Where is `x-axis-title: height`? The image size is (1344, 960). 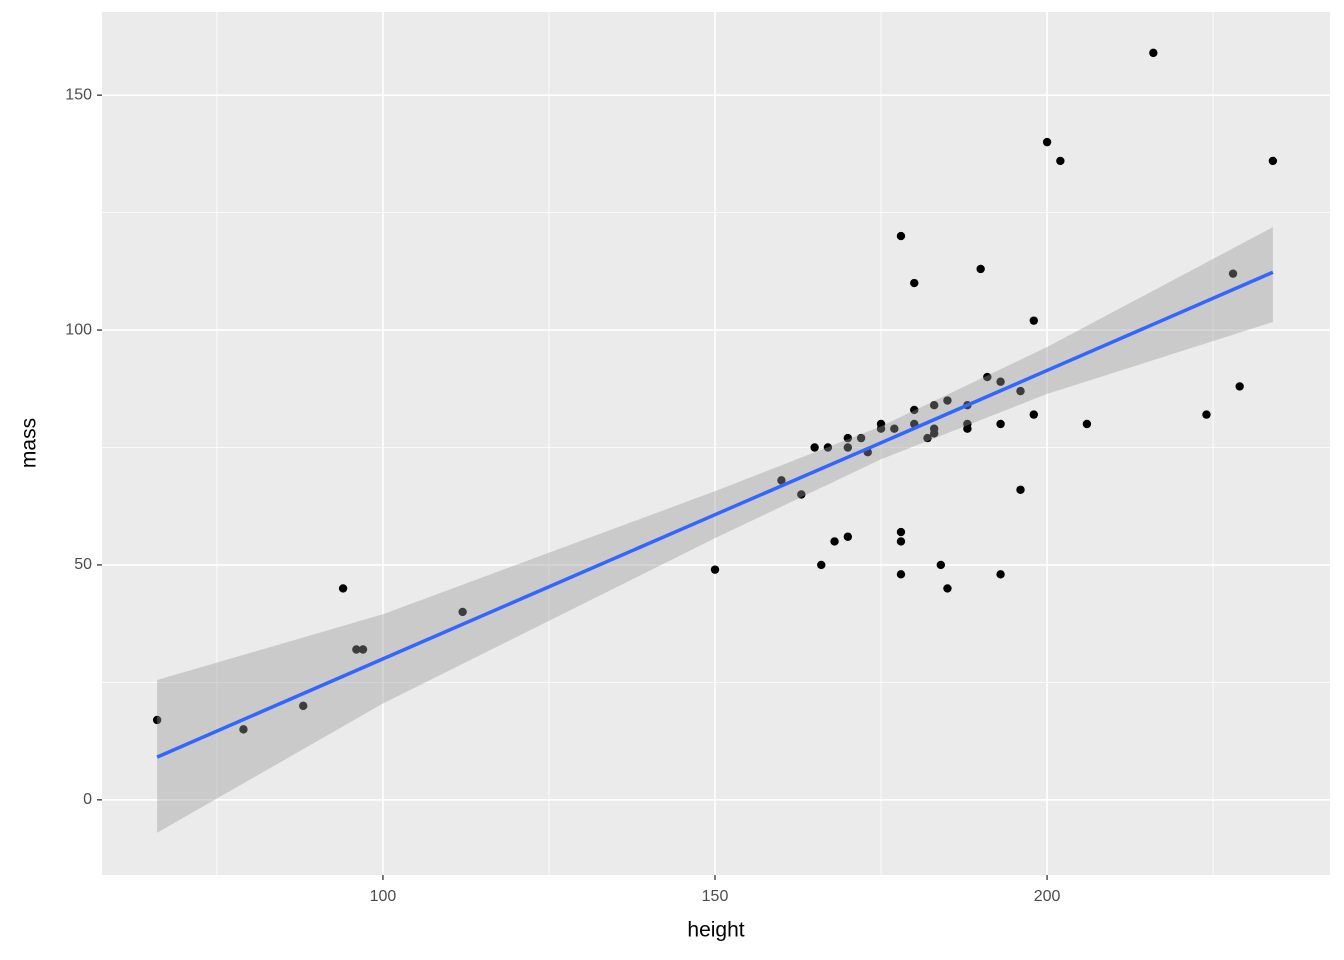 x-axis-title: height is located at coordinates (715, 930).